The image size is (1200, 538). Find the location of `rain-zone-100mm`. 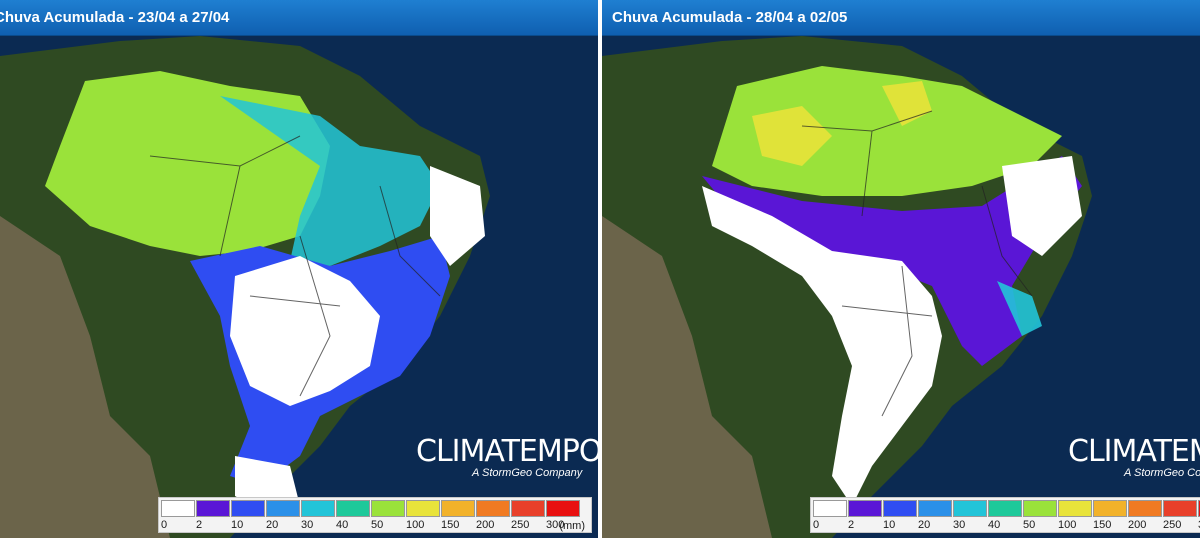

rain-zone-100mm is located at coordinates (792, 136).